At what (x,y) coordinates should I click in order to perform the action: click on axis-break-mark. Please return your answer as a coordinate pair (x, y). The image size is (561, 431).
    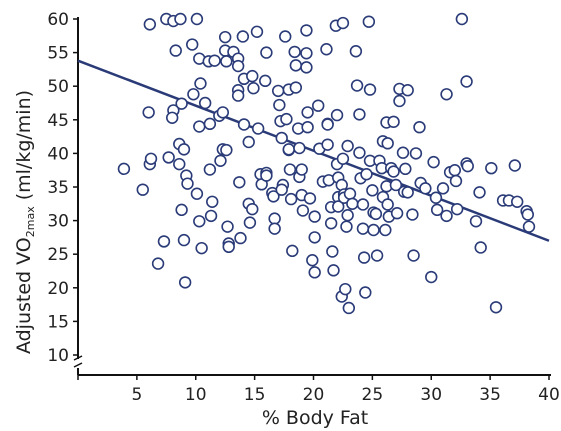
    Looking at the image, I should click on (78, 358).